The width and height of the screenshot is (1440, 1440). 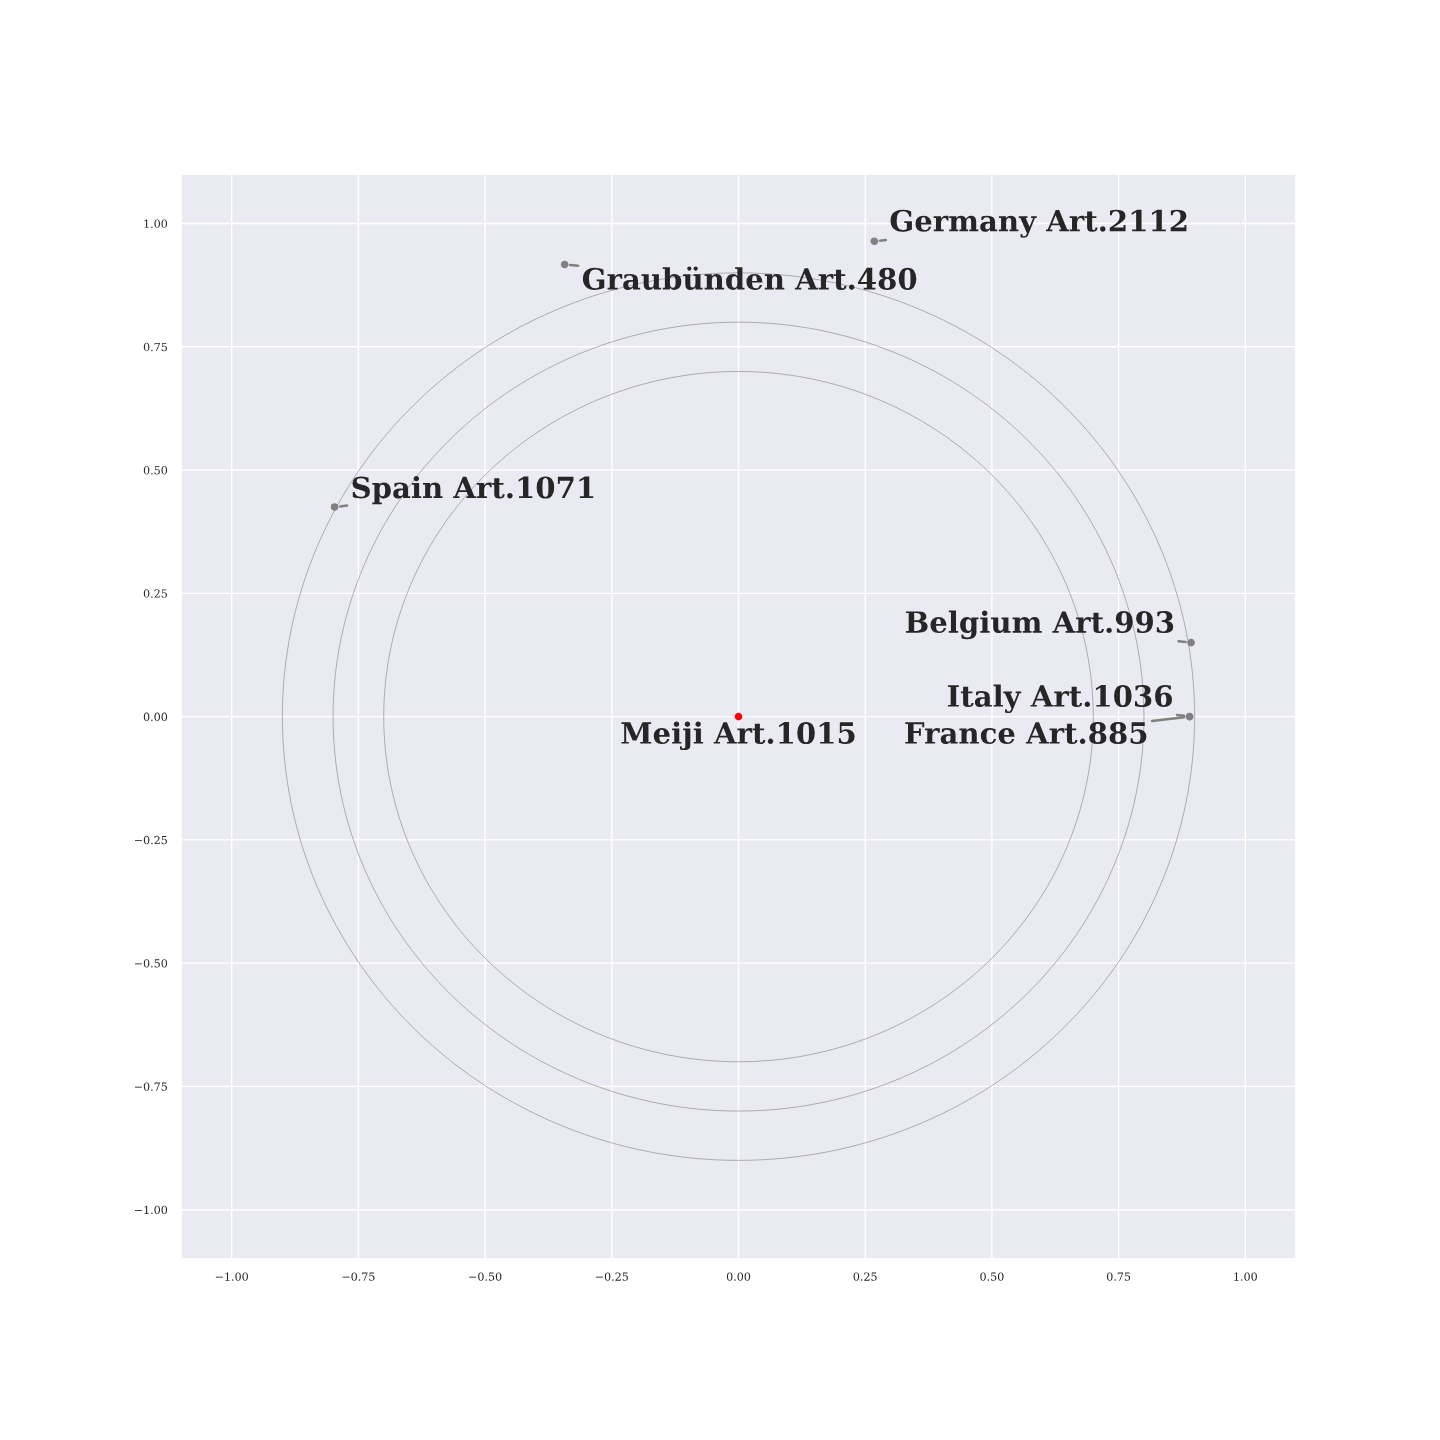 I want to click on y-tick-label: −0.50, so click(x=151, y=963).